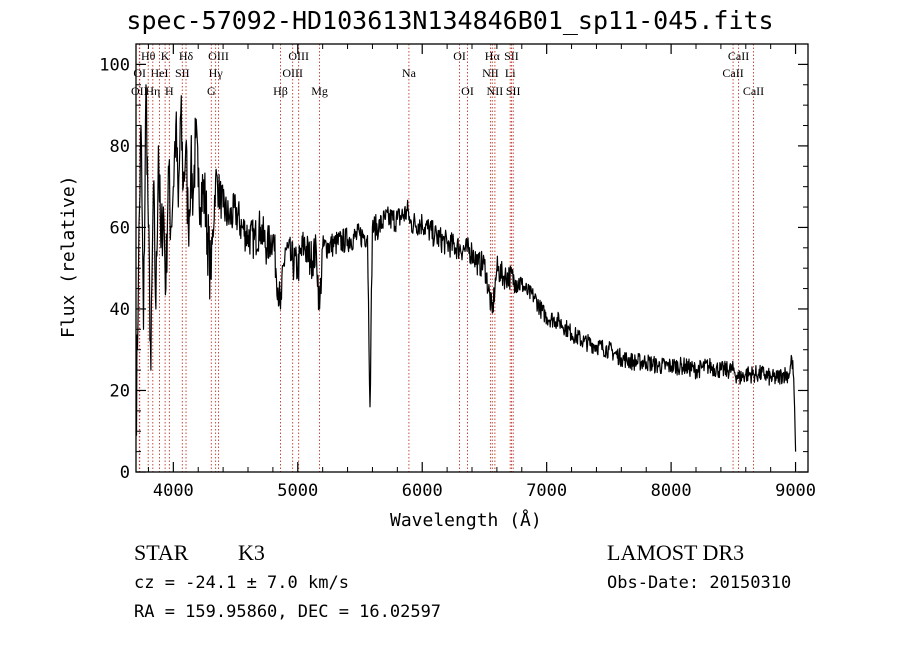  I want to click on line-marker-label: Mg, so click(319, 91).